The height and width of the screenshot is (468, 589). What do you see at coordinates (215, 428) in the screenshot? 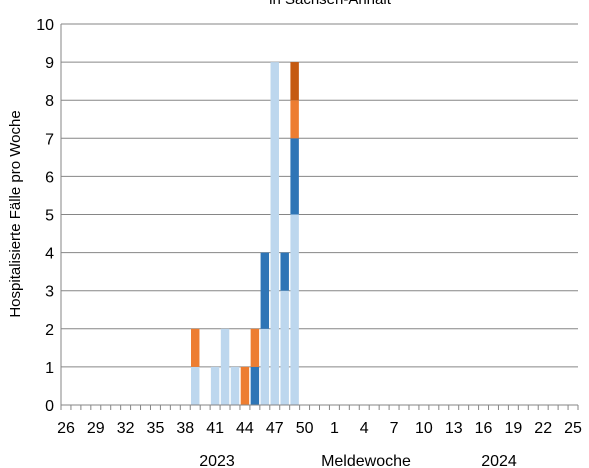
I see `x-tick-label: 41` at bounding box center [215, 428].